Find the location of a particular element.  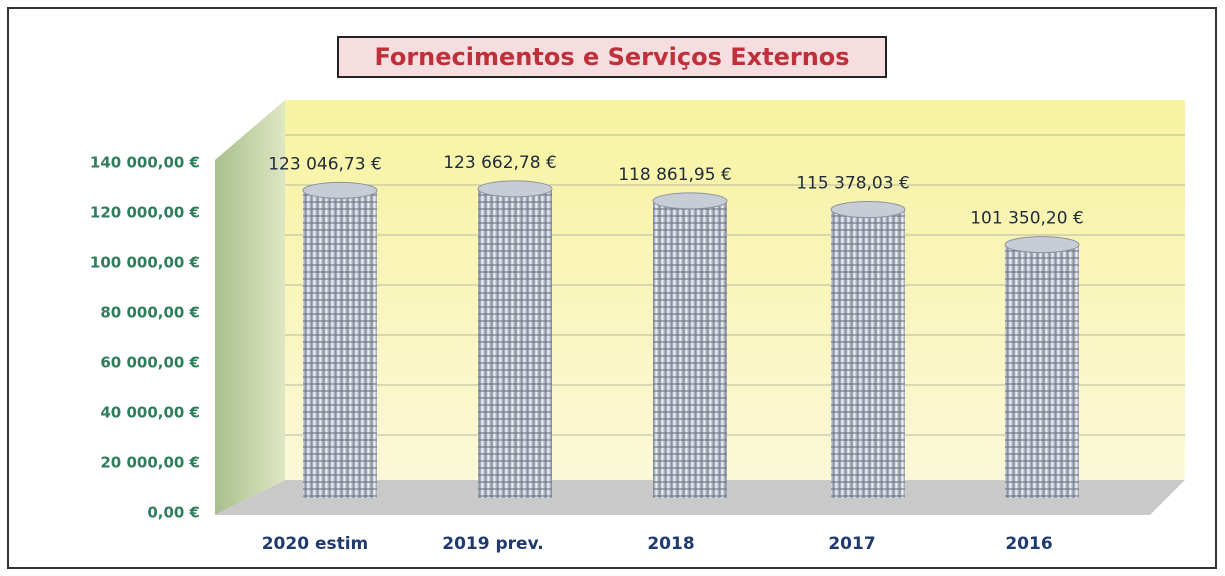

x-tick-label: 2017 is located at coordinates (851, 544).